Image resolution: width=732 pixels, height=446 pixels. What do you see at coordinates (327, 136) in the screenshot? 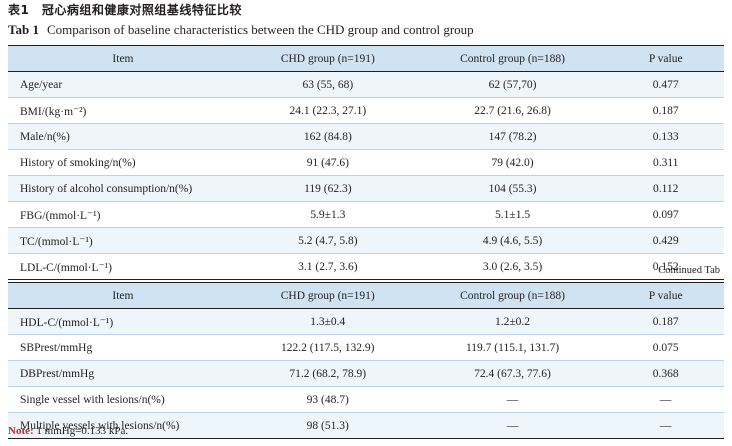
I see `cell-chd: 162 (84.8)` at bounding box center [327, 136].